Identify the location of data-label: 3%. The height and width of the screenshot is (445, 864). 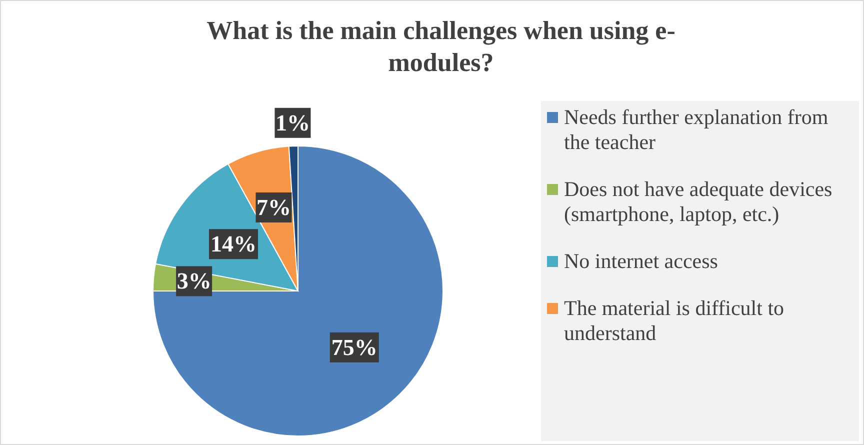
(194, 281).